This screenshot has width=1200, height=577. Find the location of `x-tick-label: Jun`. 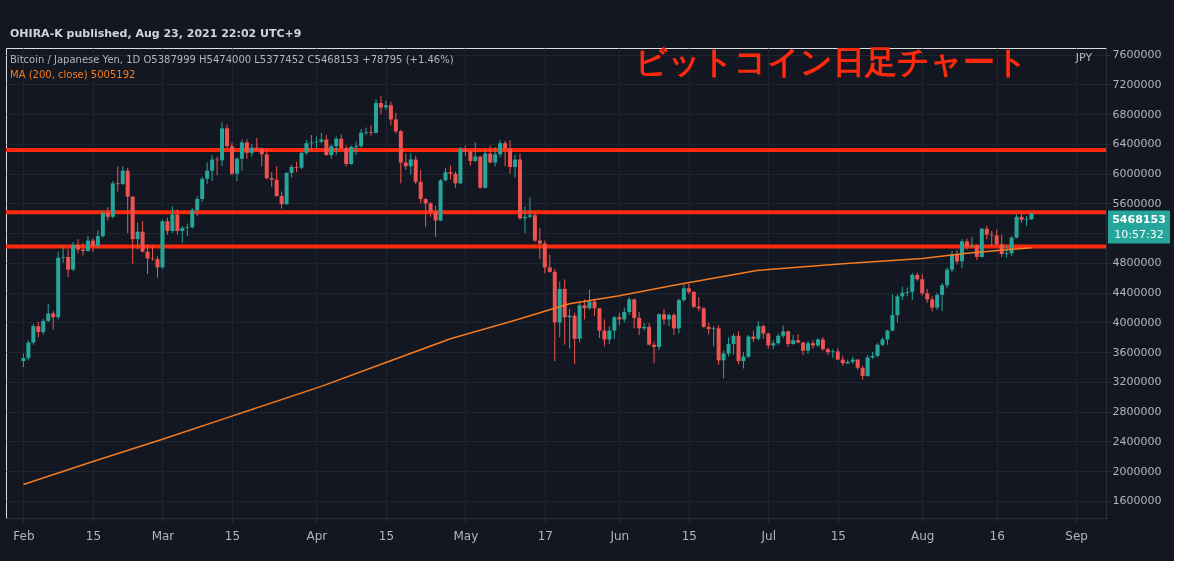

x-tick-label: Jun is located at coordinates (619, 535).